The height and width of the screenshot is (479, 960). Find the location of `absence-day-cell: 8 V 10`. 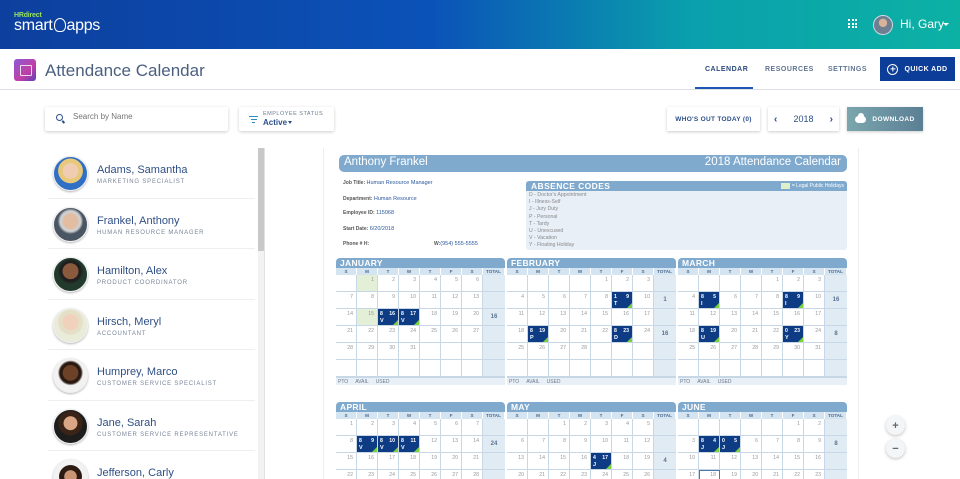

absence-day-cell: 8 V 10 is located at coordinates (388, 444).